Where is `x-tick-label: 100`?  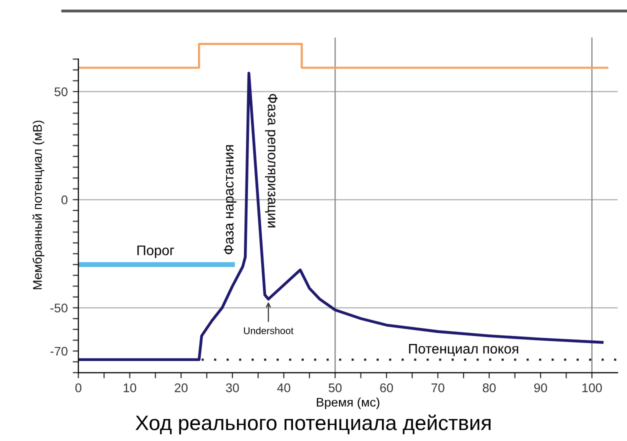
x-tick-label: 100 is located at coordinates (592, 387).